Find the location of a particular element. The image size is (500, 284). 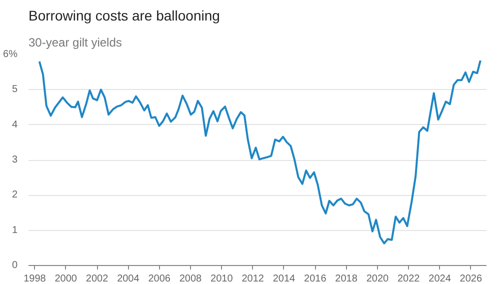

x-tick-label: 2020 is located at coordinates (378, 279).